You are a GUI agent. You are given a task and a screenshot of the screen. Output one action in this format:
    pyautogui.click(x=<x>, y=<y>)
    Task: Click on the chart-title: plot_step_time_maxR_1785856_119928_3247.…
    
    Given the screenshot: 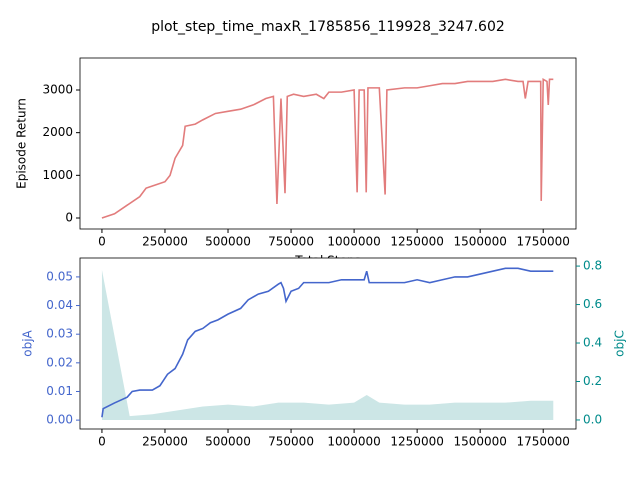 What is the action you would take?
    pyautogui.click(x=328, y=27)
    